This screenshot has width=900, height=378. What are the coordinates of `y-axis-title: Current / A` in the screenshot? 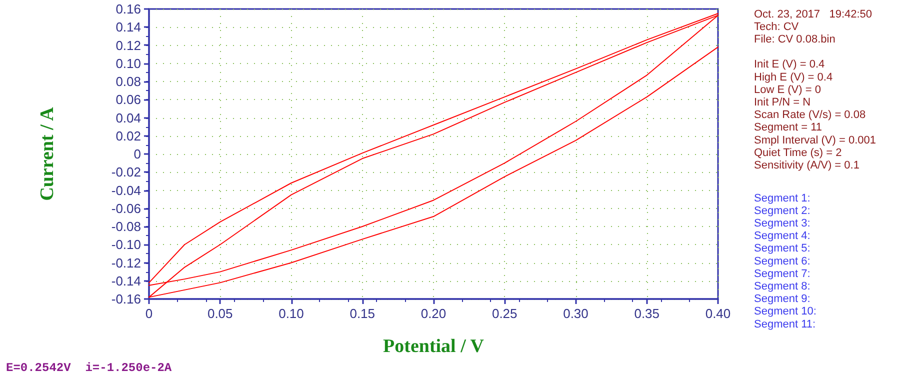 It's located at (47, 153).